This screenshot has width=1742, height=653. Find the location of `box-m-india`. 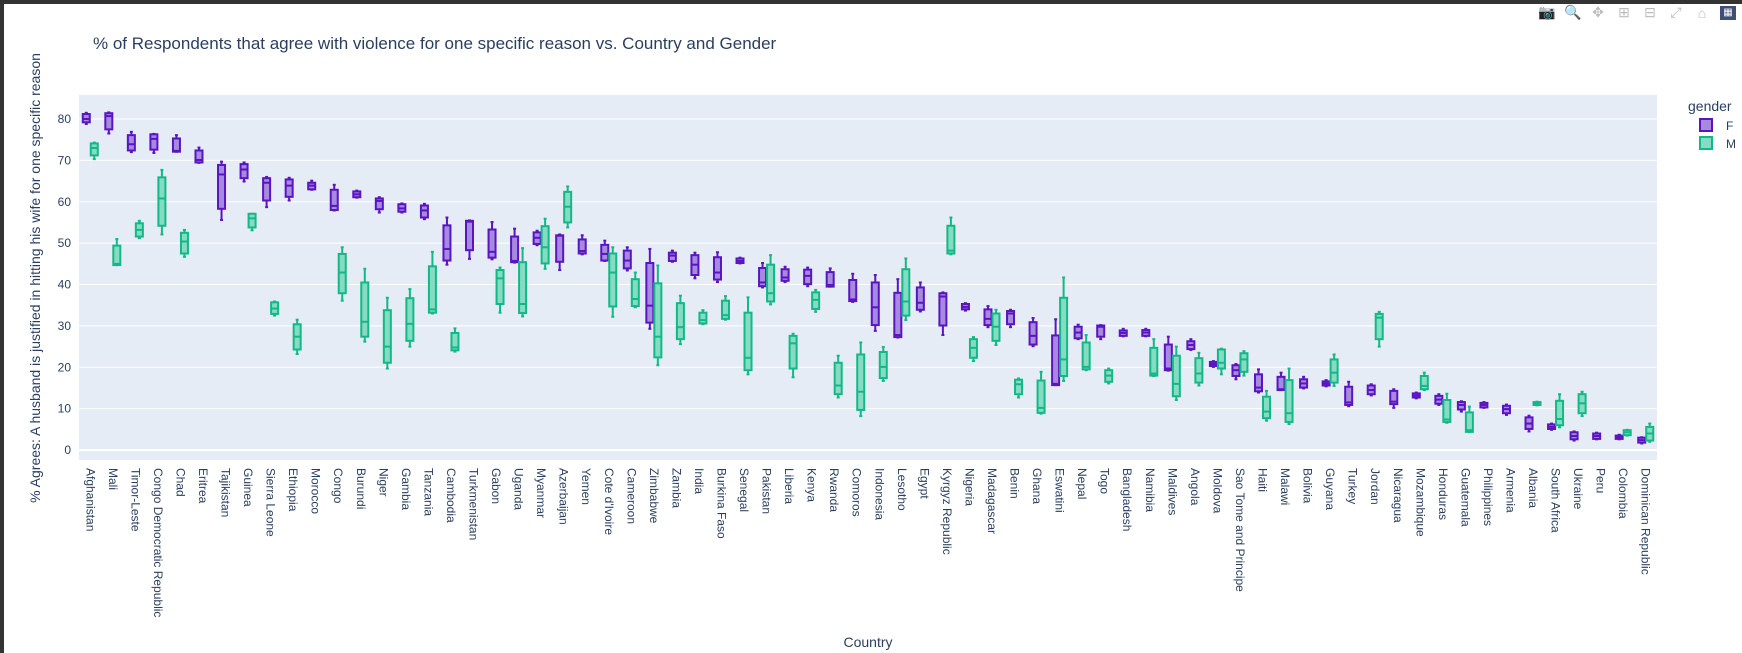

box-m-india is located at coordinates (703, 317).